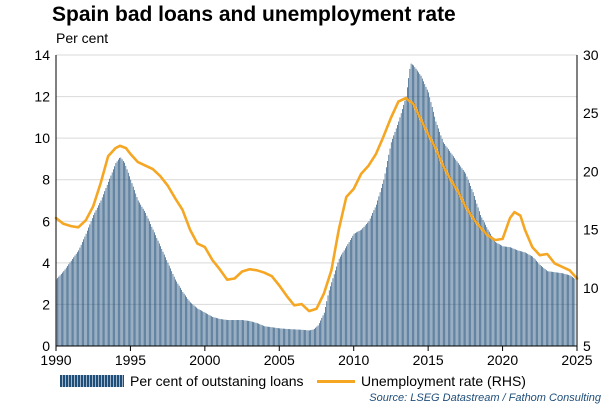  I want to click on legend-swatch-line, so click(336, 381).